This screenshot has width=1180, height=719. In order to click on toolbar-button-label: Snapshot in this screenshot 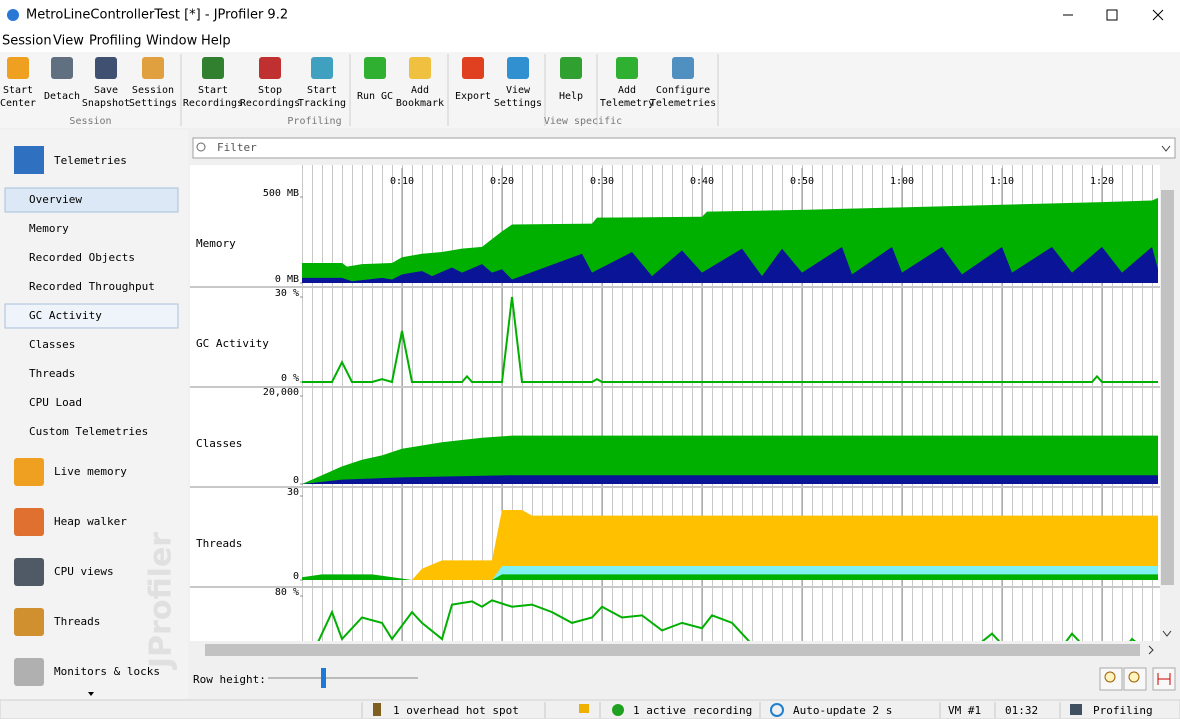, I will do `click(106, 103)`.